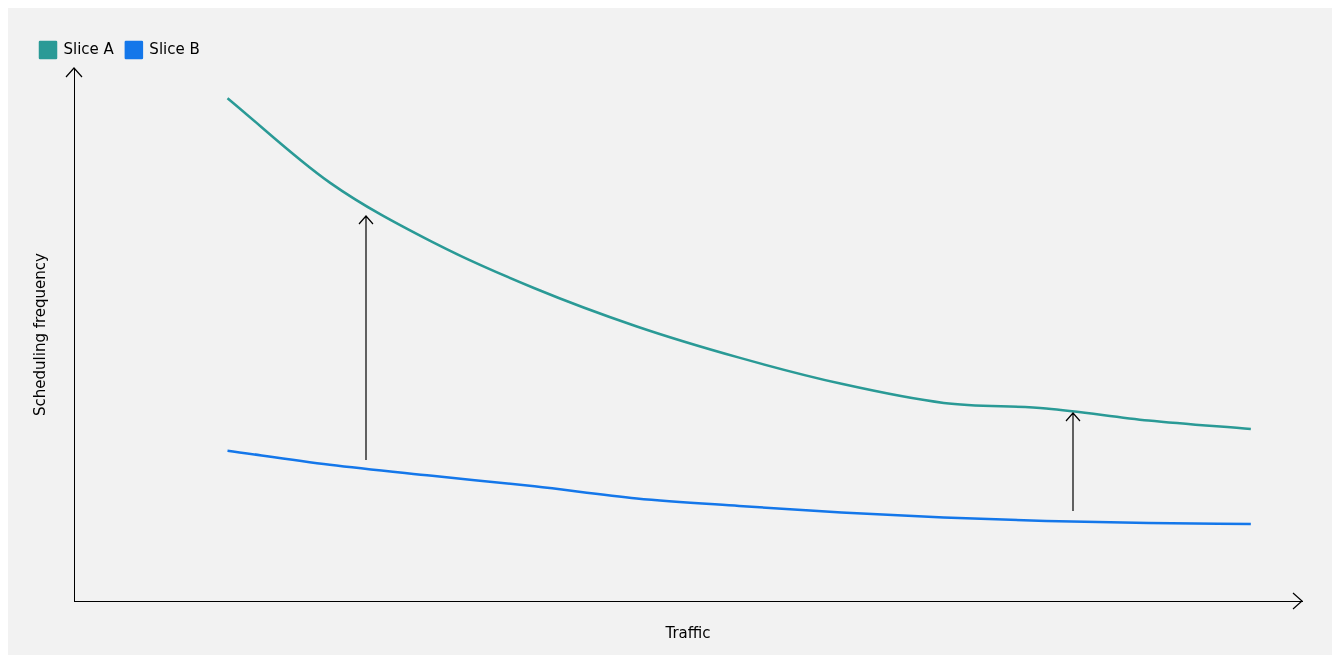 The height and width of the screenshot is (663, 1340). Describe the element at coordinates (89, 48) in the screenshot. I see `legend-label: Slice A` at that location.